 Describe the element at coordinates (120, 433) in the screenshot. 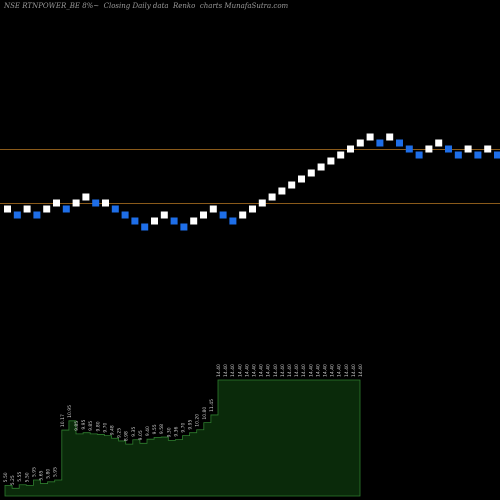

I see `price-label: 9.25` at that location.